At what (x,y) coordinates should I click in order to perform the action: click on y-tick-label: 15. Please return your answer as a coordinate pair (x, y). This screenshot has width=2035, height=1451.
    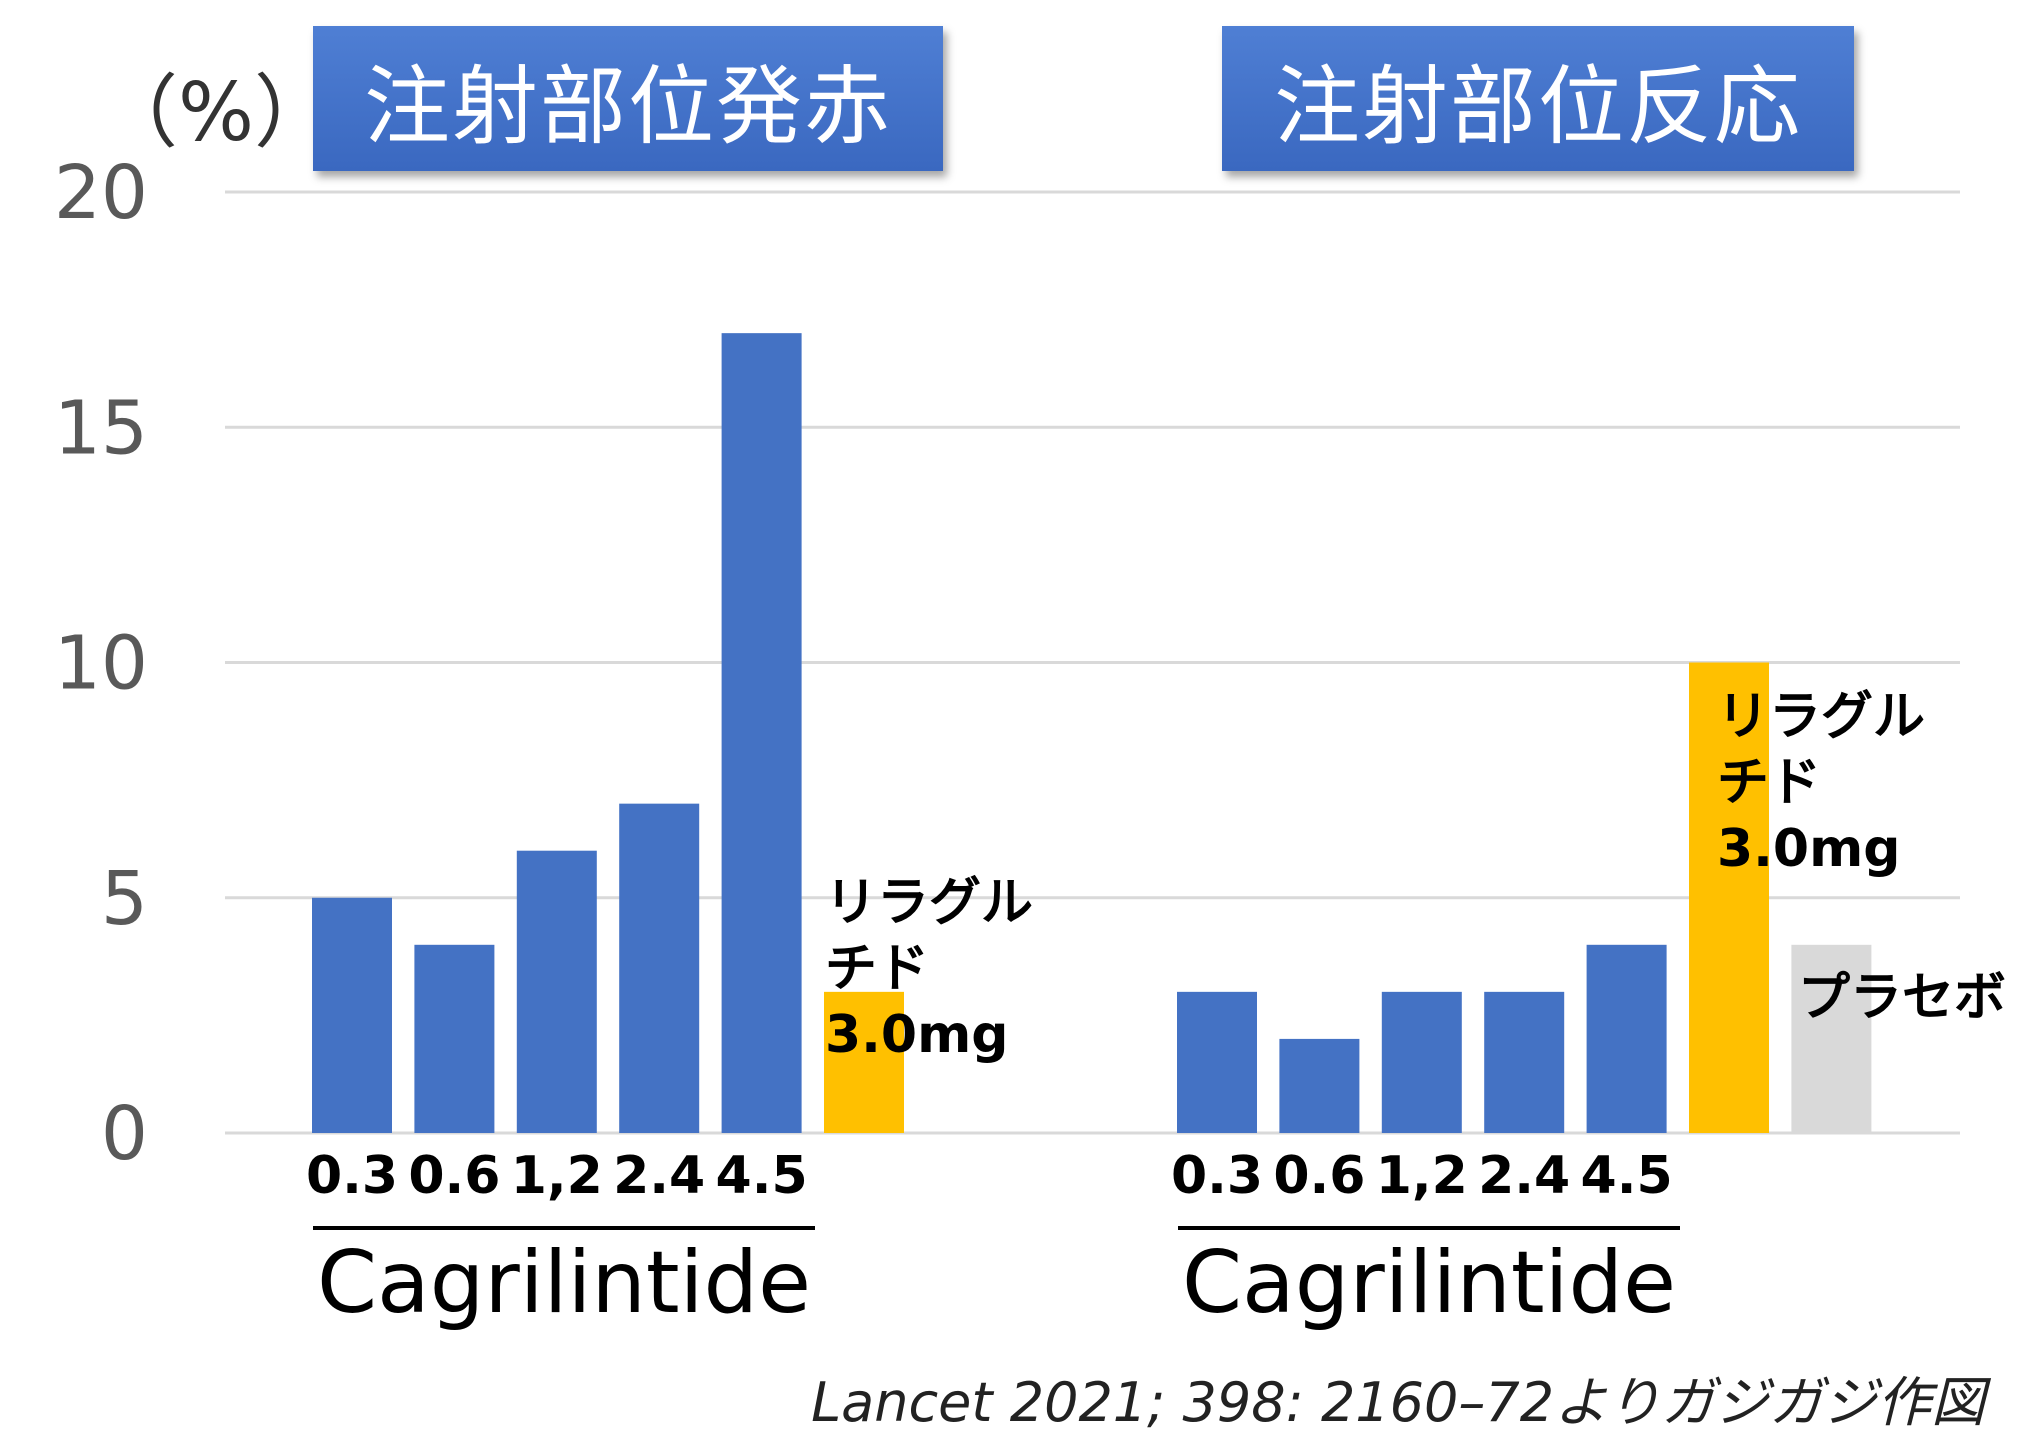
    Looking at the image, I should click on (101, 428).